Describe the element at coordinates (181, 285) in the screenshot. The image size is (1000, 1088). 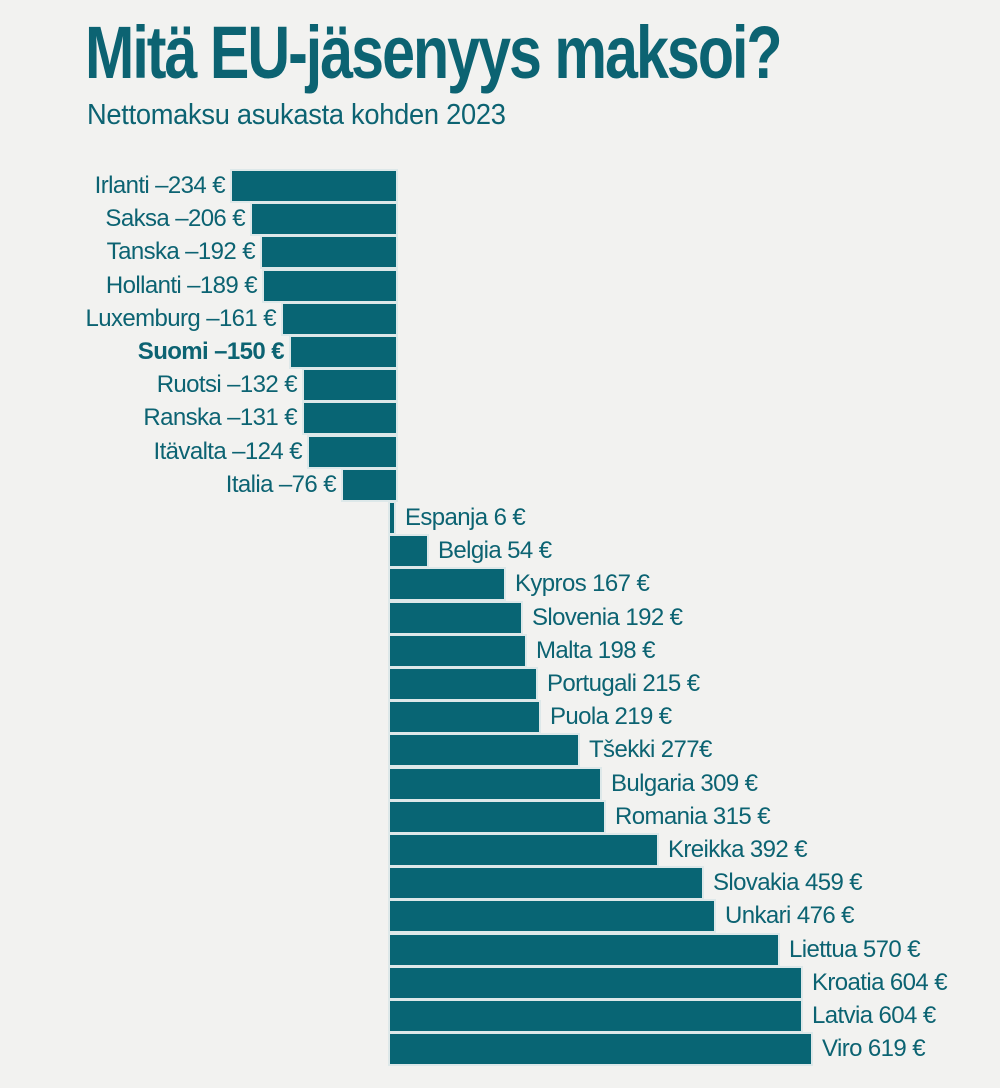
I see `bar-label: Hollanti –189 €` at that location.